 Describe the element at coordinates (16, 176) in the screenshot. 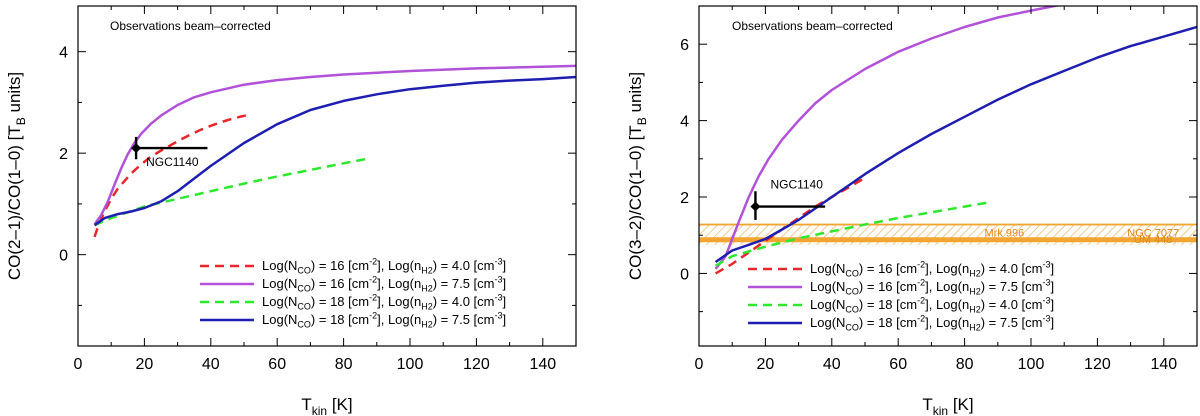

I see `y-axis-title: CO(2–1)/CO(1–0) [TB​ units]` at that location.